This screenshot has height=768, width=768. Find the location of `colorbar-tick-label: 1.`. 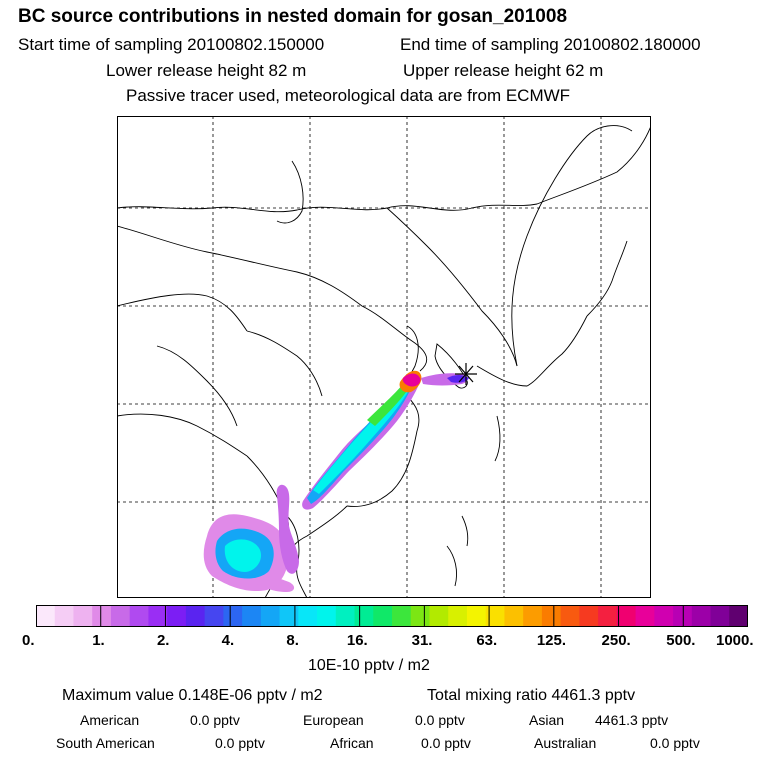

colorbar-tick-label: 1. is located at coordinates (98, 640).